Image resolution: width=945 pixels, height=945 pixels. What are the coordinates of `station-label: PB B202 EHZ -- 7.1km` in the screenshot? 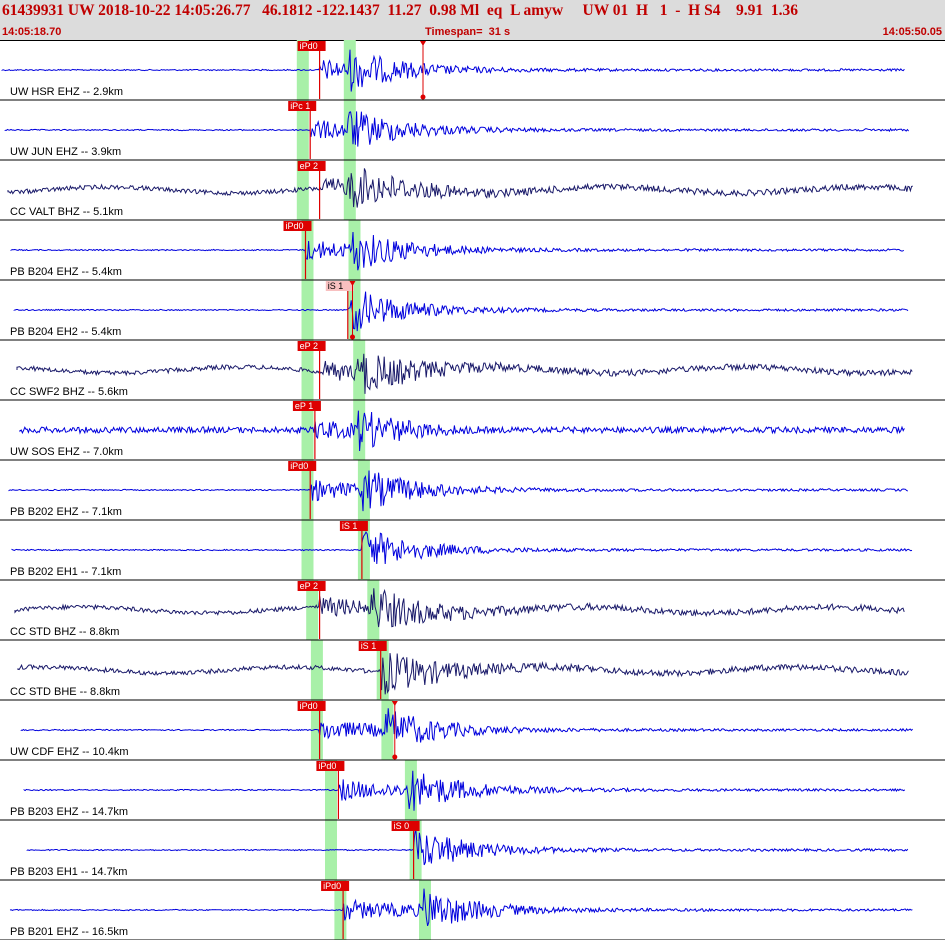 It's located at (66, 512).